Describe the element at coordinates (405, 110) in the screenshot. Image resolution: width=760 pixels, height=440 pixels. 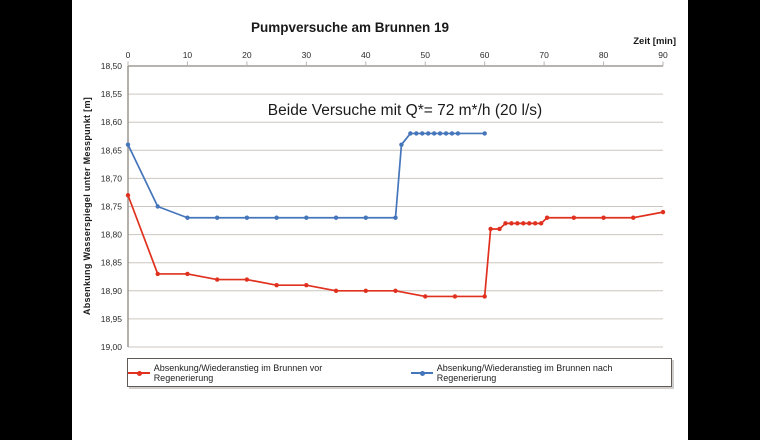
I see `chart-annotation: Beide Versuche mit Q*= 72 m*/h (20 l/s)` at that location.